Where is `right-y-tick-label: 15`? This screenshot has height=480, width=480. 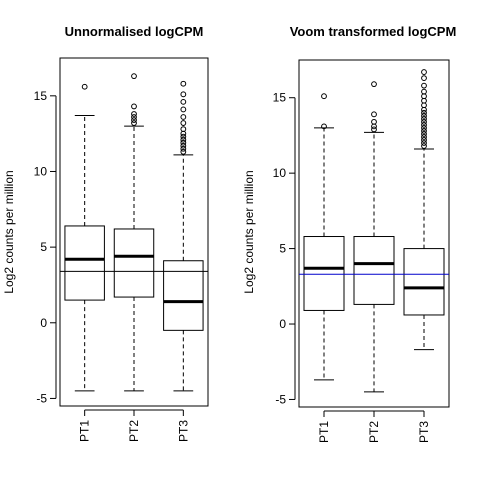 right-y-tick-label: 15 is located at coordinates (280, 98).